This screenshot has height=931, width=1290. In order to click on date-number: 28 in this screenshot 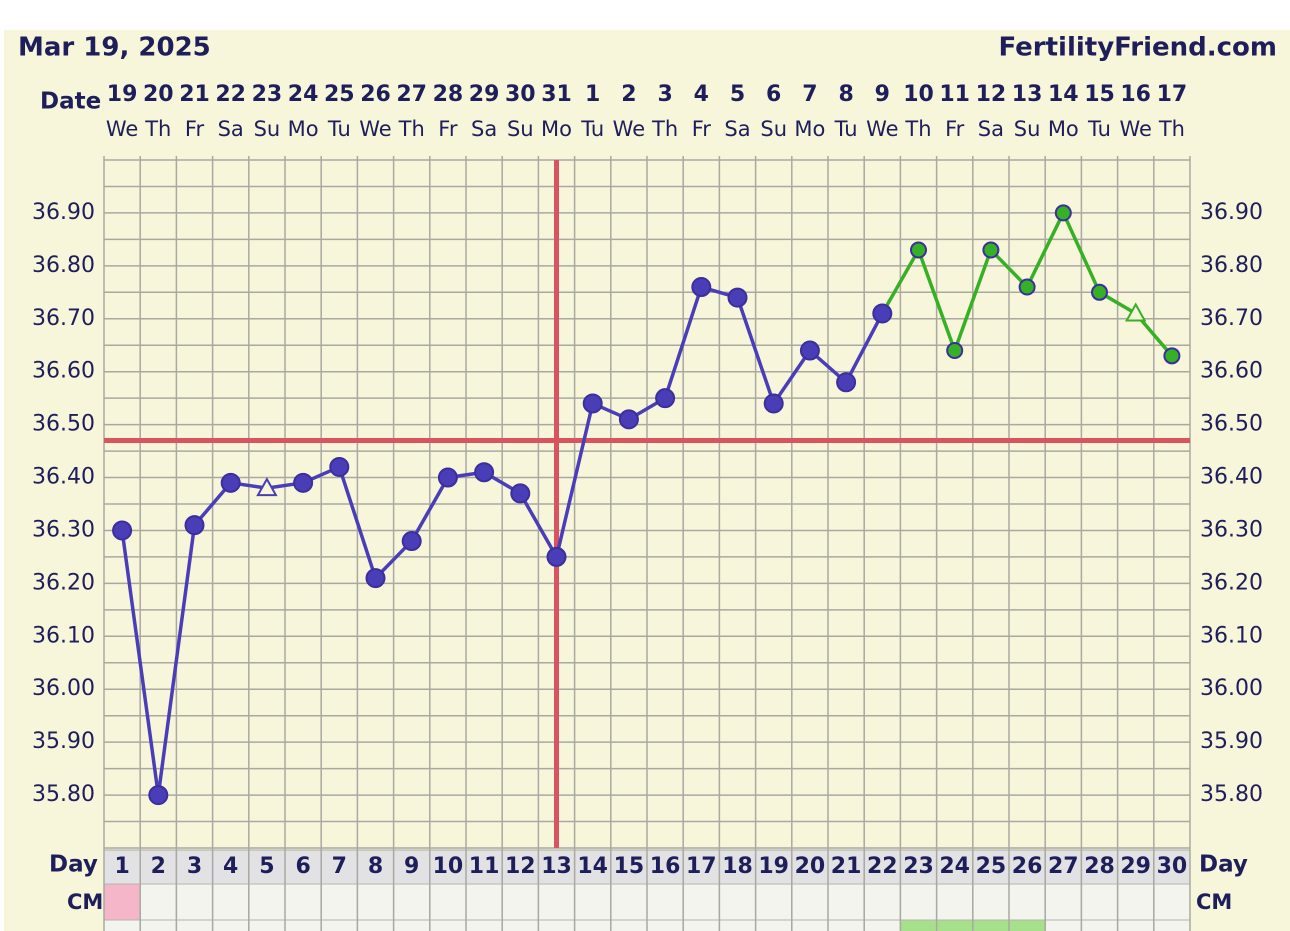, I will do `click(448, 94)`.